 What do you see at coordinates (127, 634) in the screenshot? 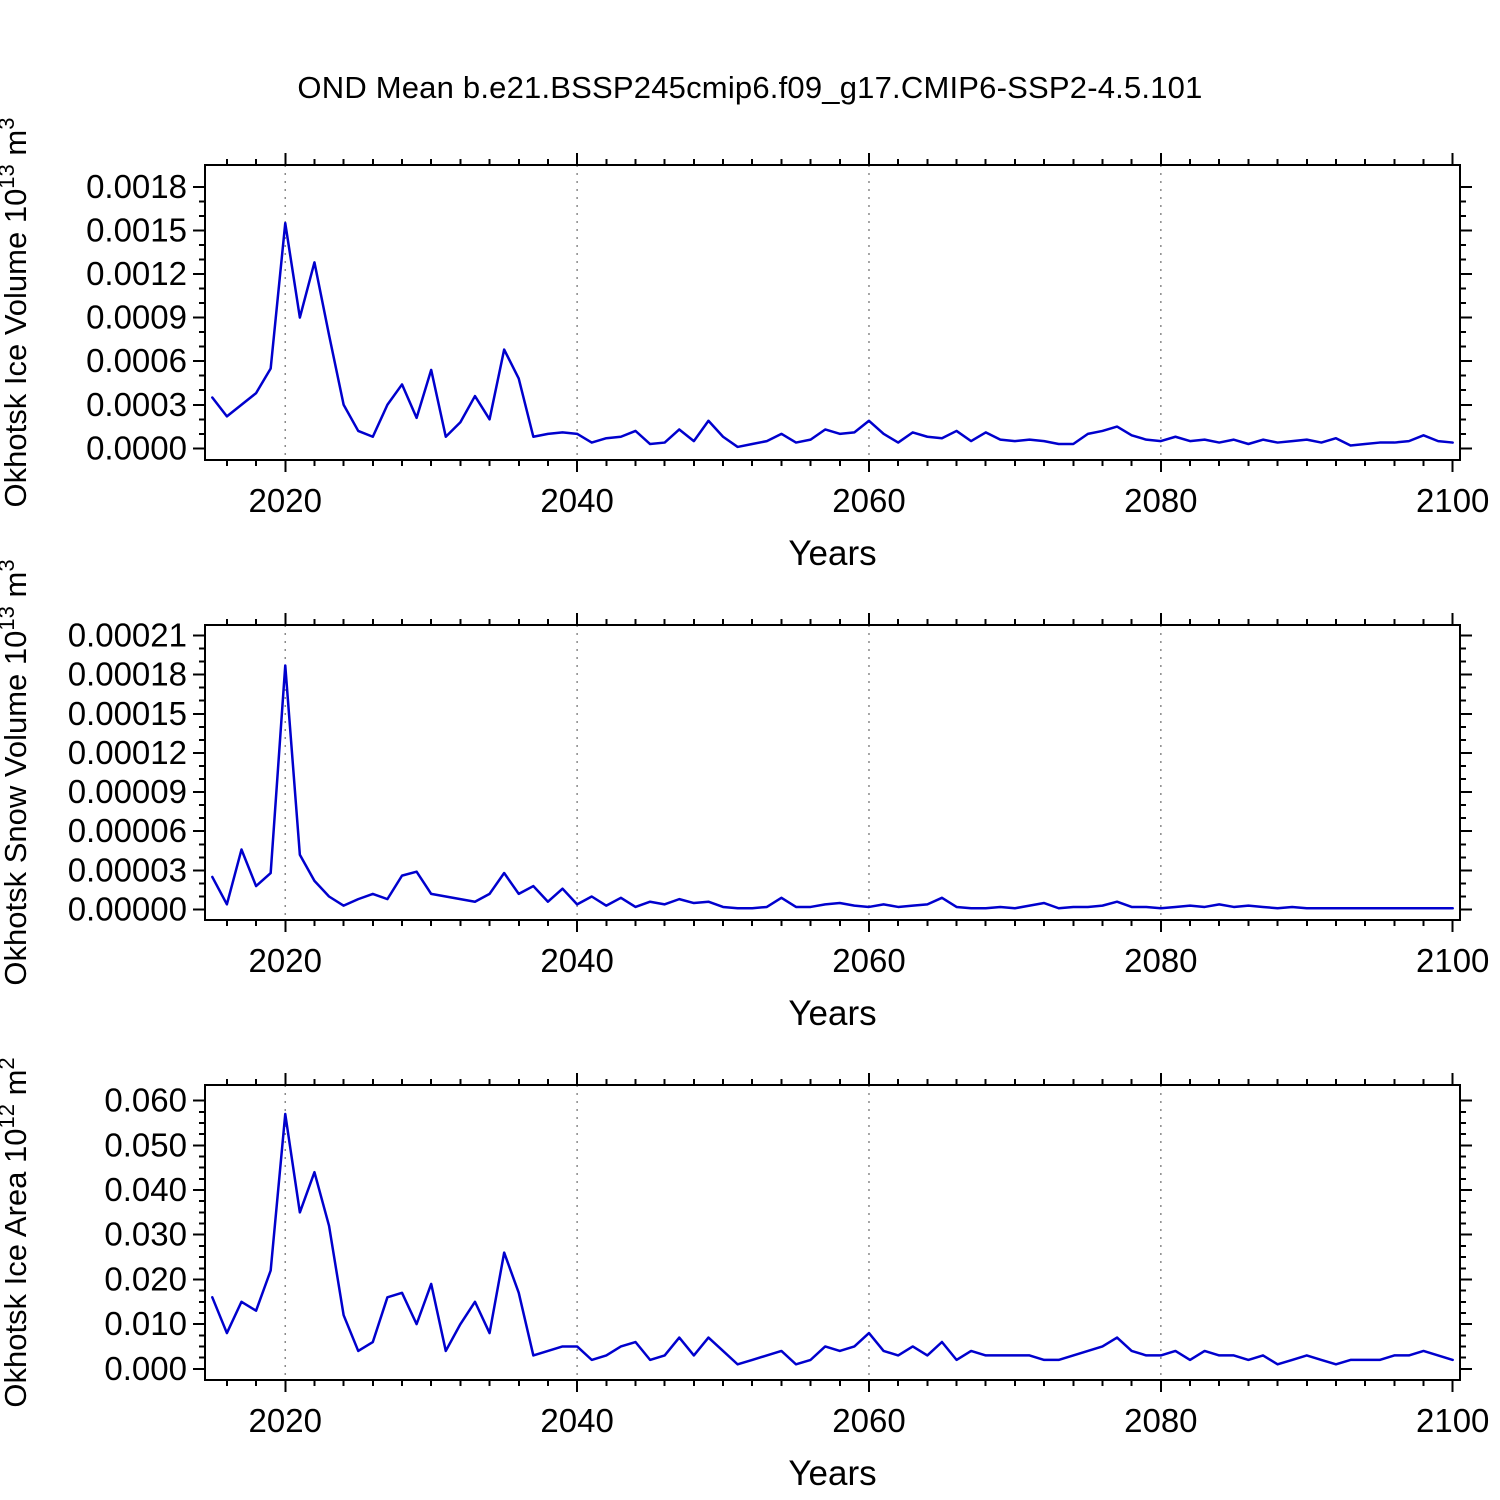
I see `svg-text: 0.00021` at bounding box center [127, 634].